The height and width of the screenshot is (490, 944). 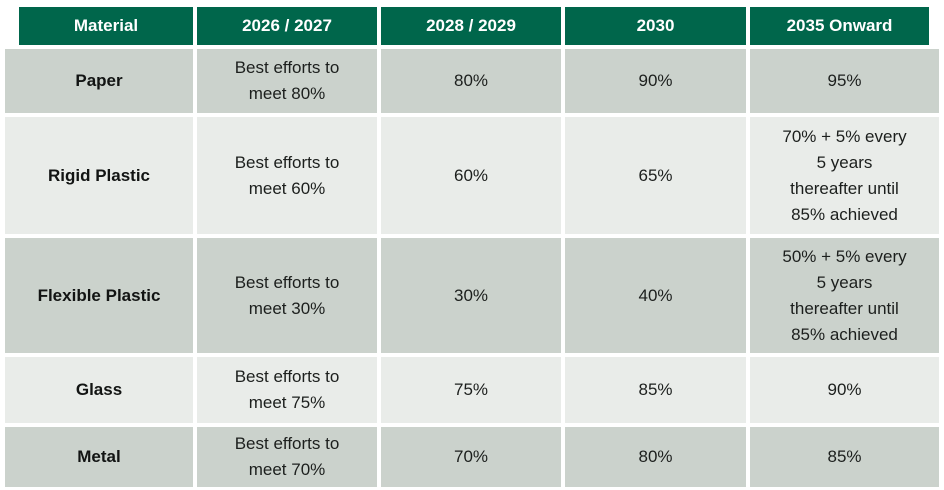 What do you see at coordinates (287, 175) in the screenshot?
I see `value-cell: Best efforts to meet 60%` at bounding box center [287, 175].